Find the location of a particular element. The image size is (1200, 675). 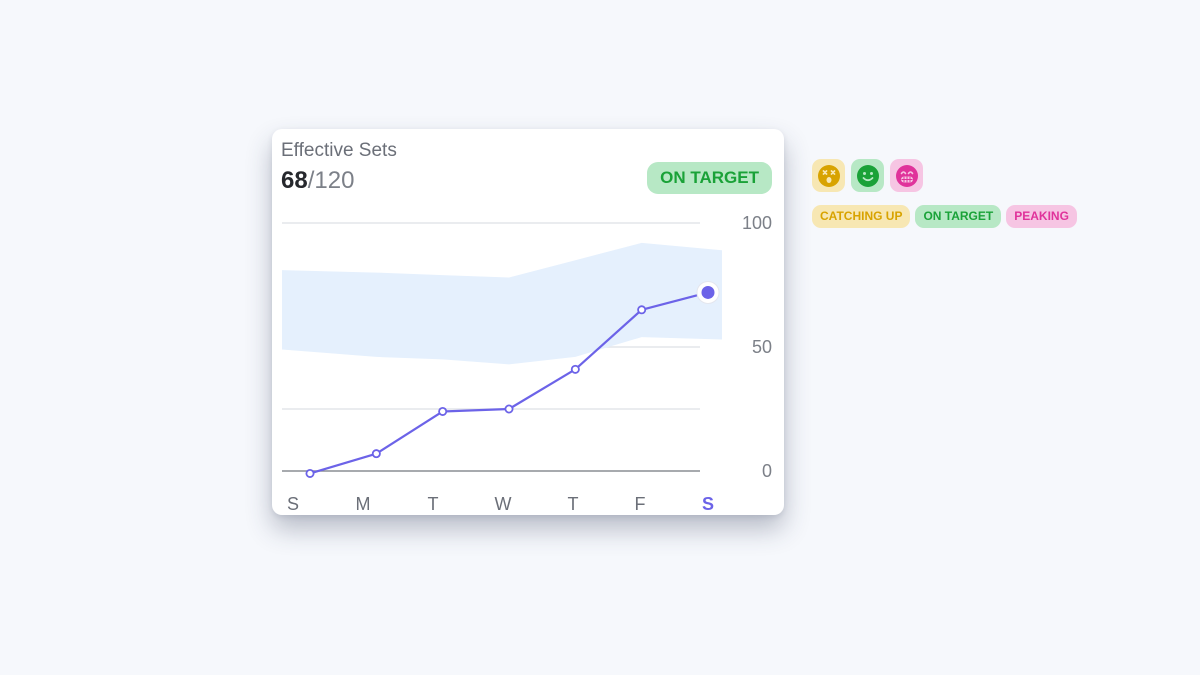

dizzy-face-icon is located at coordinates (828, 175).